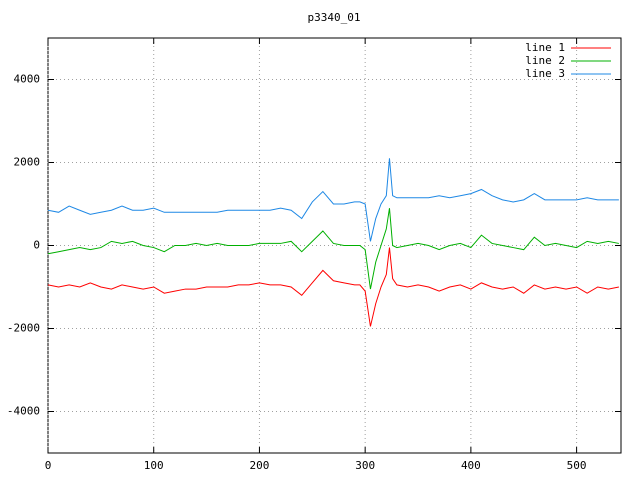 The height and width of the screenshot is (480, 640). I want to click on chart-title: p3340_01, so click(334, 17).